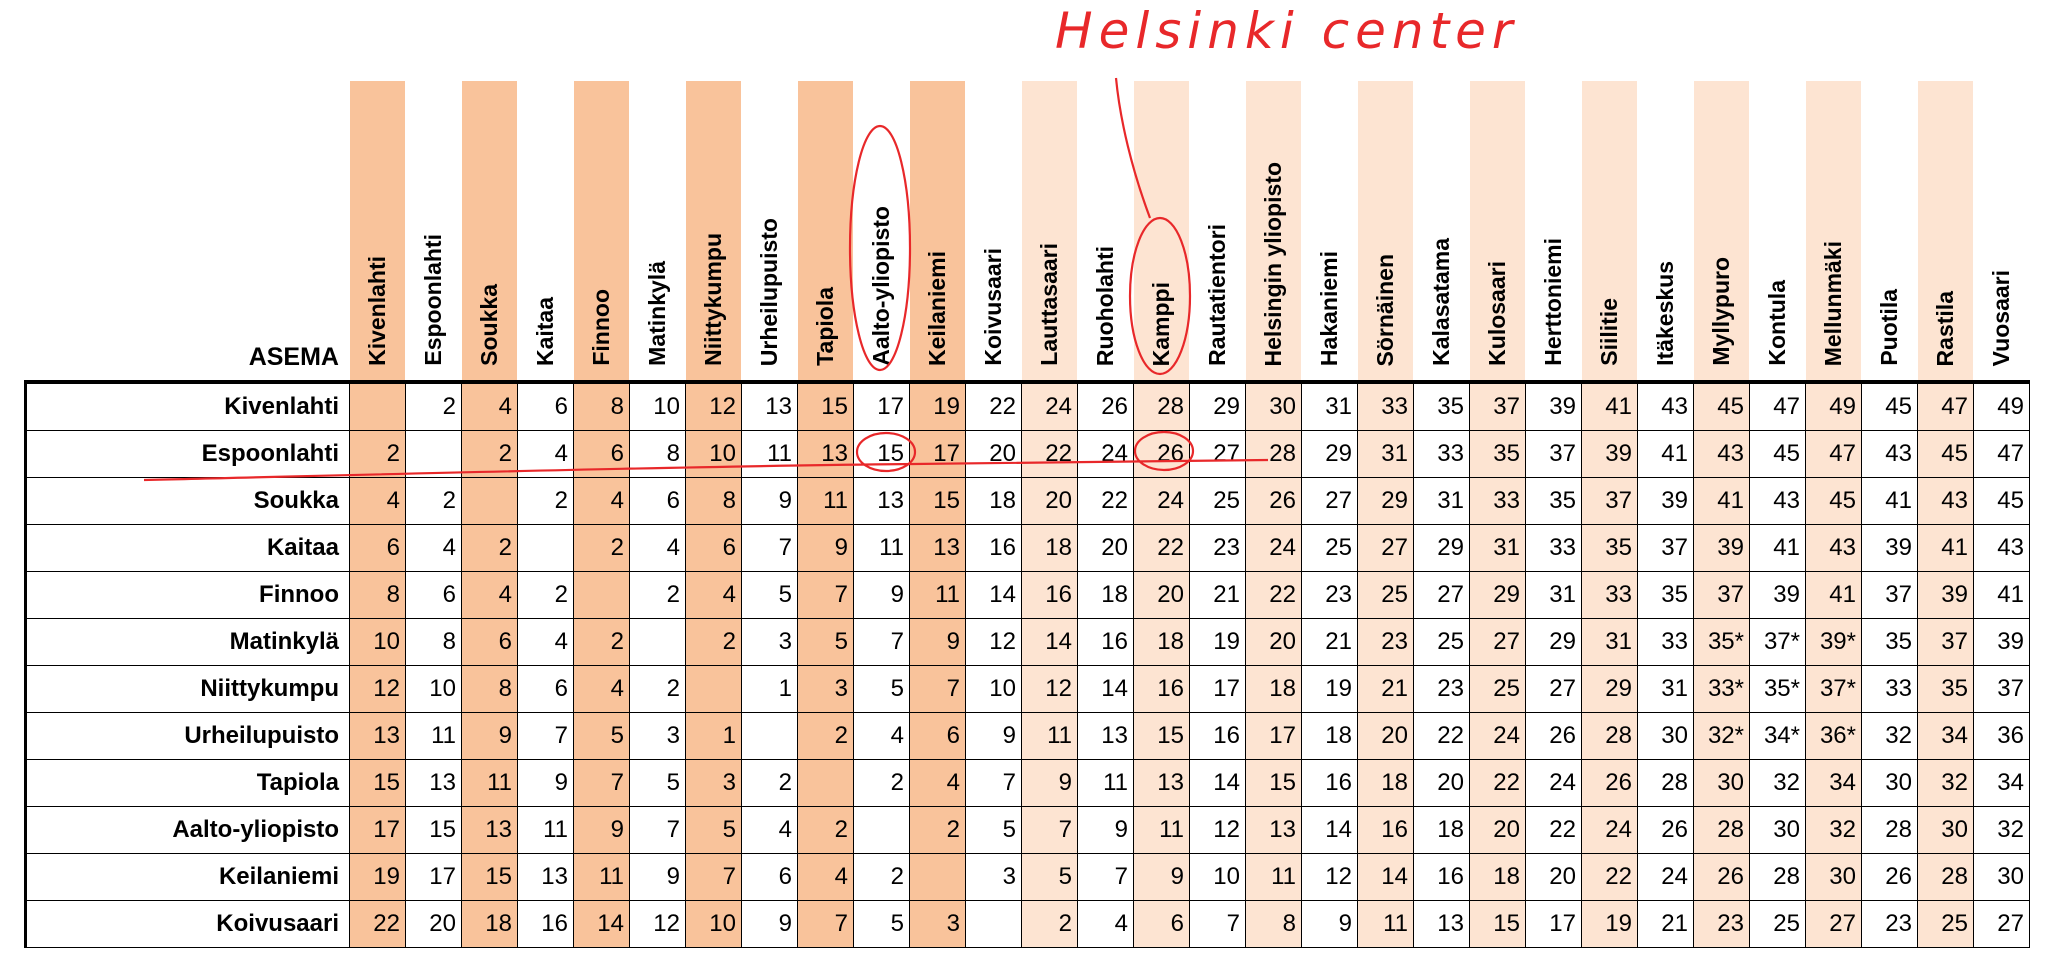 Image resolution: width=2048 pixels, height=968 pixels. Describe the element at coordinates (1665, 405) in the screenshot. I see `time-cell: 43` at that location.